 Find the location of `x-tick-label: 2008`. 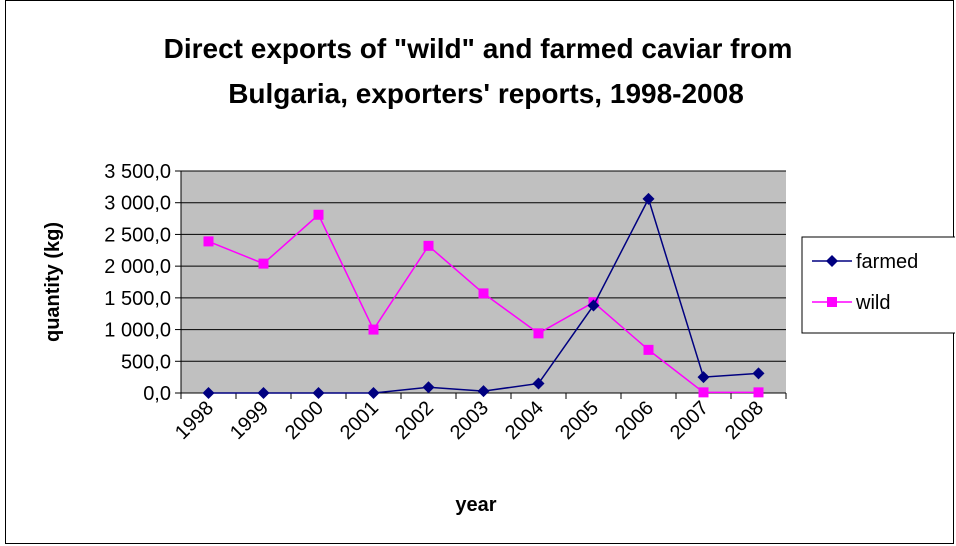

x-tick-label: 2008 is located at coordinates (744, 420).